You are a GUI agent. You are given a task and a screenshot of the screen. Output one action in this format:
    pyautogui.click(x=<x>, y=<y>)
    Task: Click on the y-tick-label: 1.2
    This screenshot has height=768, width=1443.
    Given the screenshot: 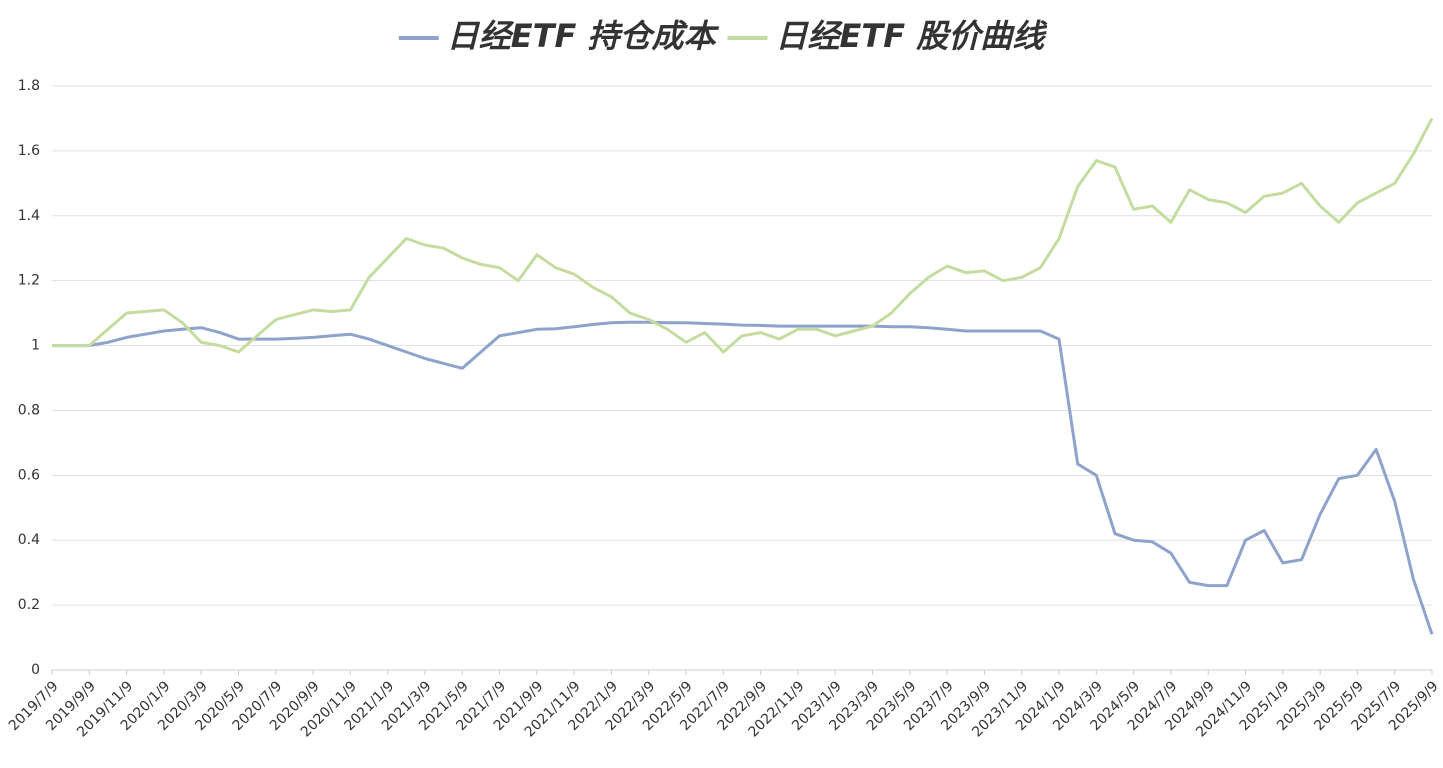 What is the action you would take?
    pyautogui.click(x=29, y=281)
    